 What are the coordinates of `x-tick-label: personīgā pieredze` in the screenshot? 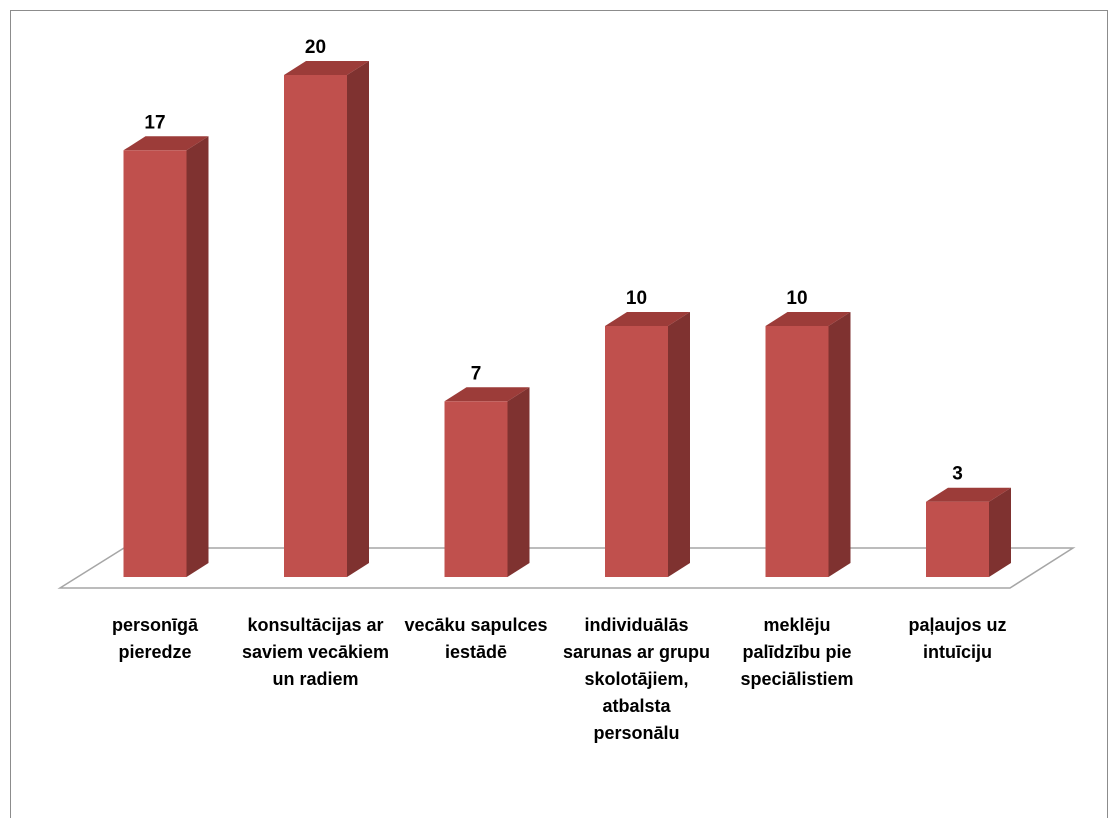 It's located at (155, 638).